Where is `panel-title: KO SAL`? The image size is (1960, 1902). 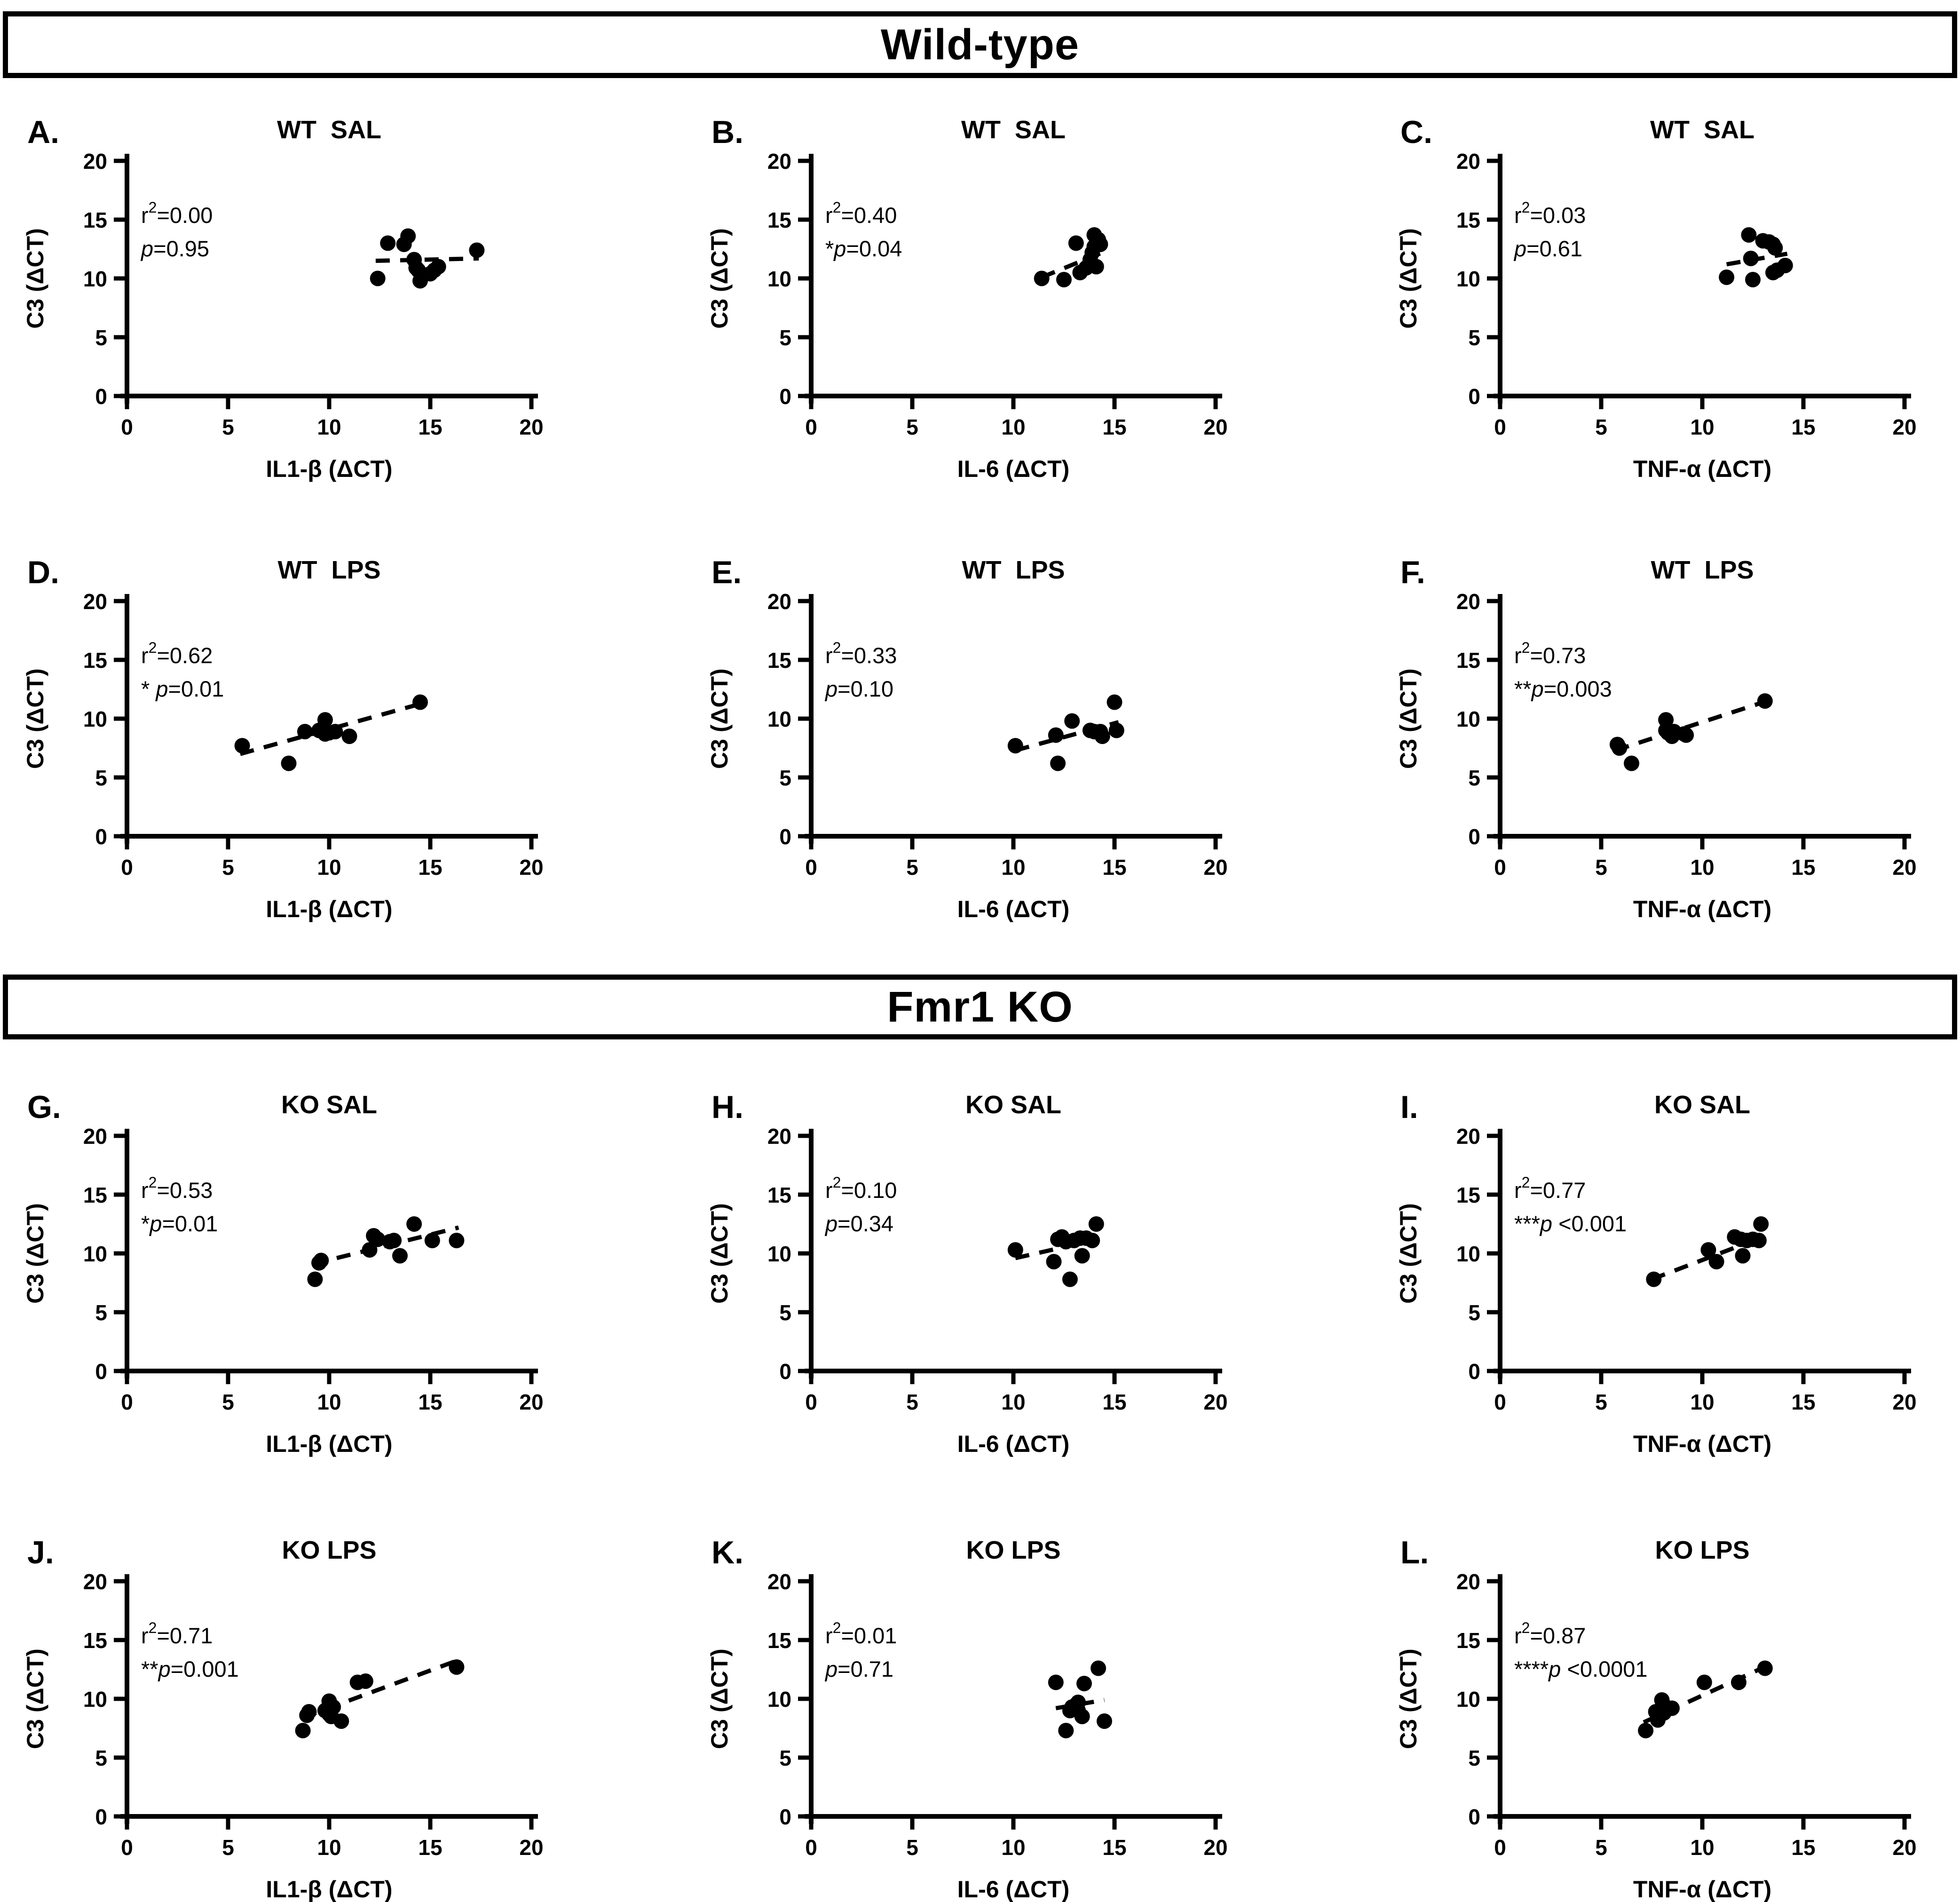 panel-title: KO SAL is located at coordinates (1013, 1105).